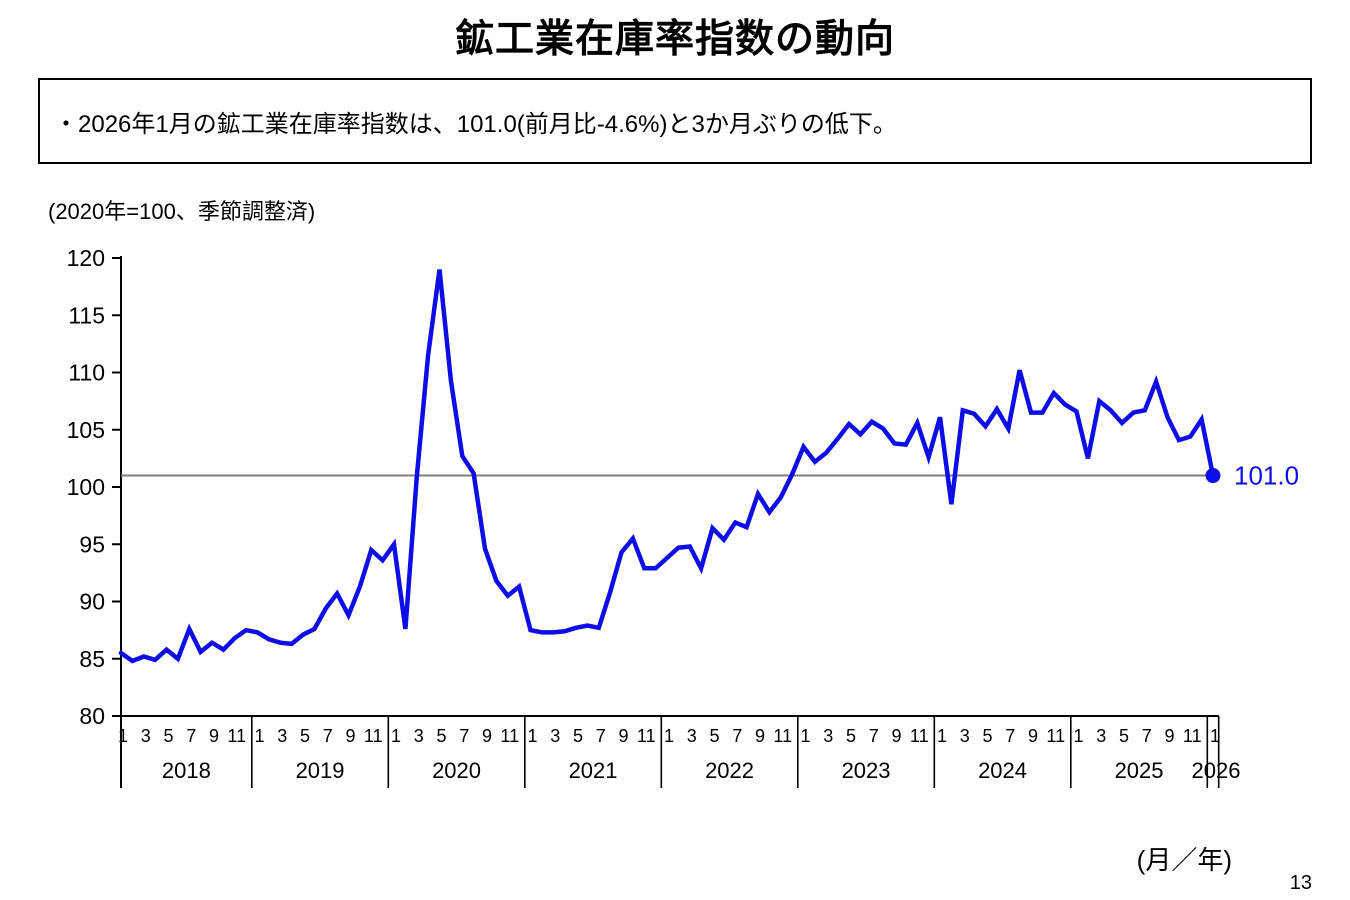 The height and width of the screenshot is (900, 1350). I want to click on year-label: 2026, so click(1216, 770).